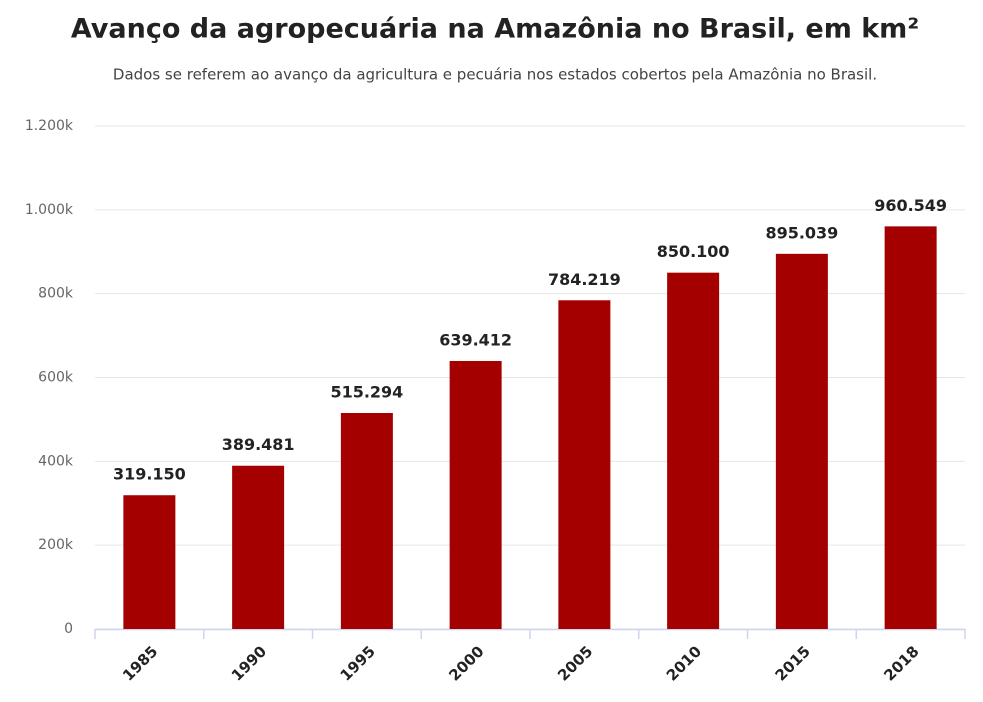 This screenshot has width=983, height=702. What do you see at coordinates (910, 205) in the screenshot?
I see `data-label: 960.549` at bounding box center [910, 205].